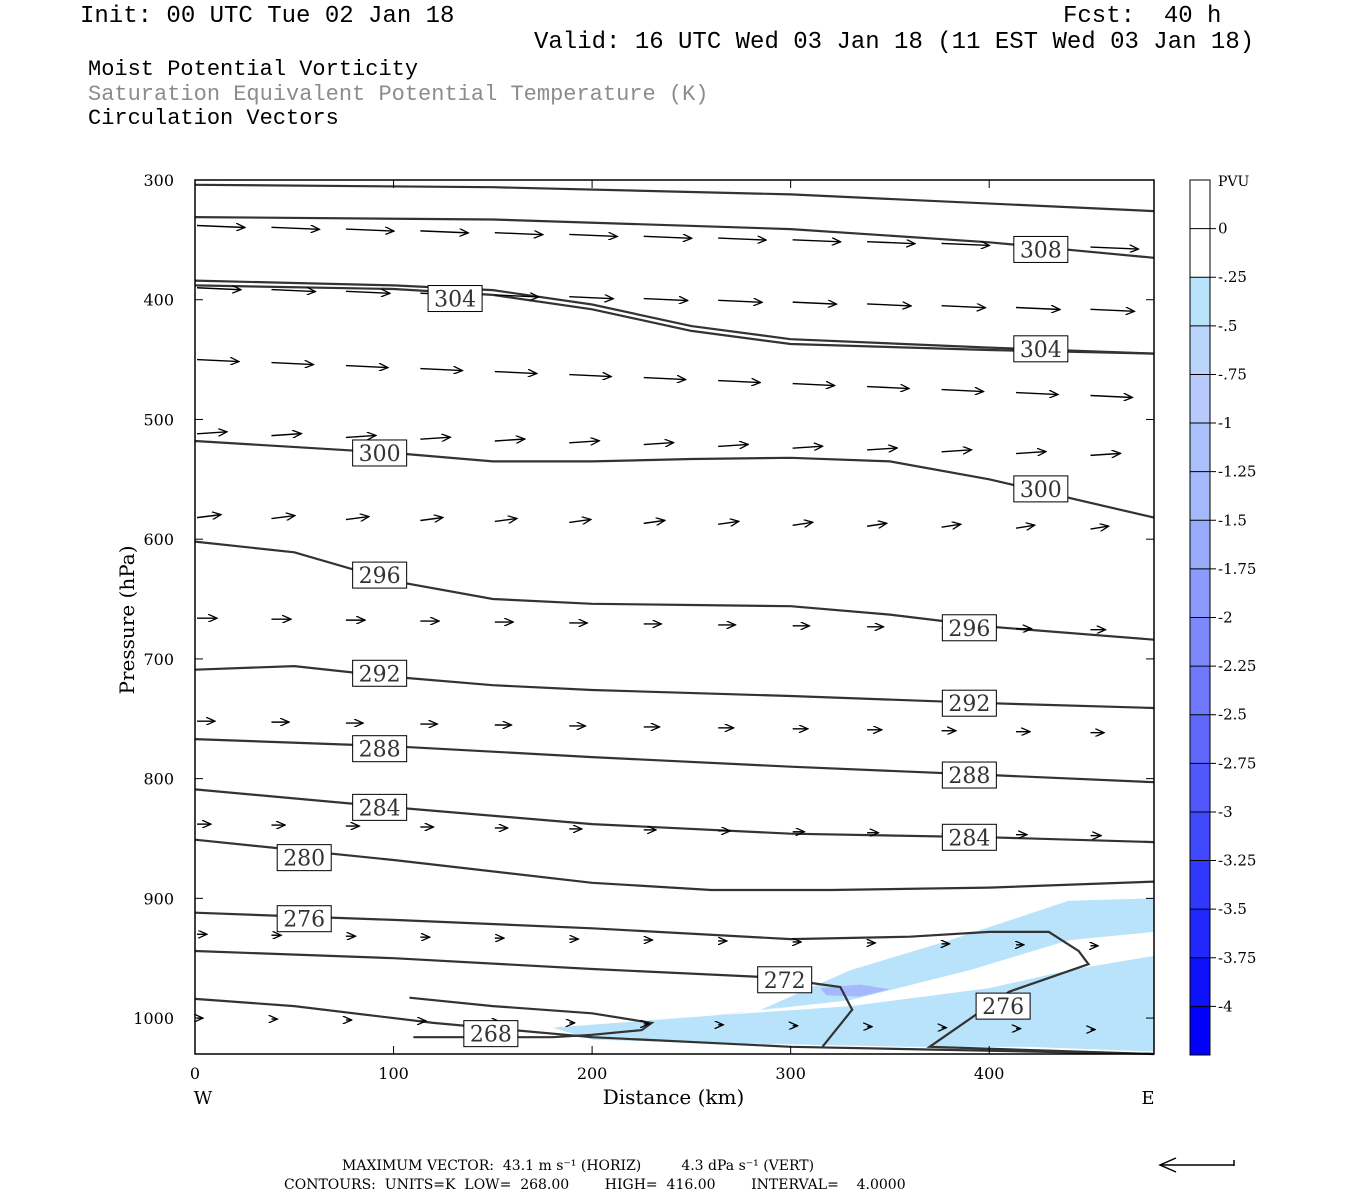  Describe the element at coordinates (203, 1098) in the screenshot. I see `x-end-label-west: W` at that location.